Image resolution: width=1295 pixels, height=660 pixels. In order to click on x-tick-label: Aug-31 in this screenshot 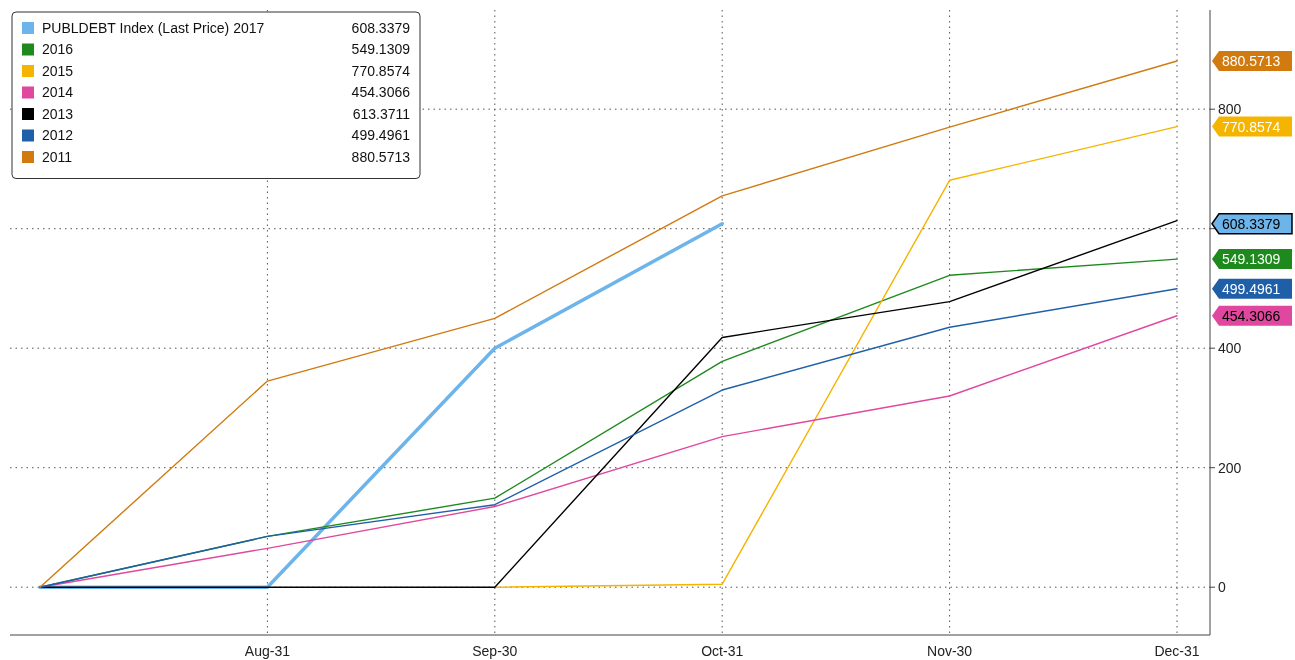, I will do `click(267, 651)`.